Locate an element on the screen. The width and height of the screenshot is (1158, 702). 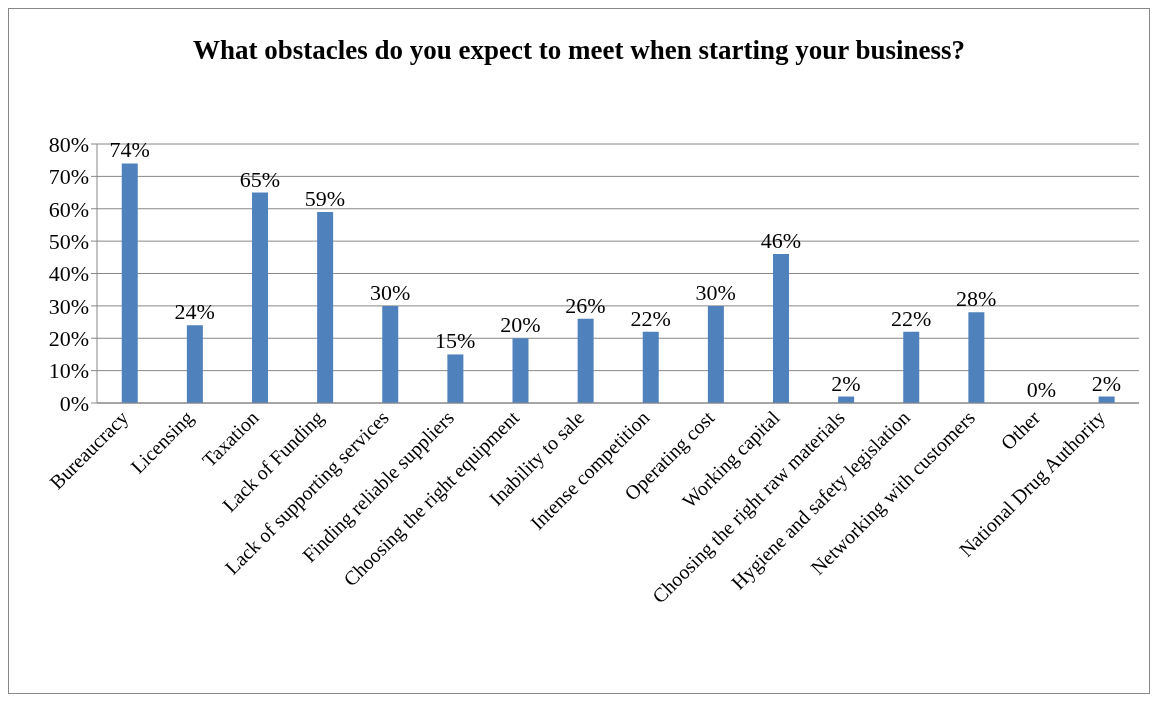
data-label: 65% is located at coordinates (259, 179).